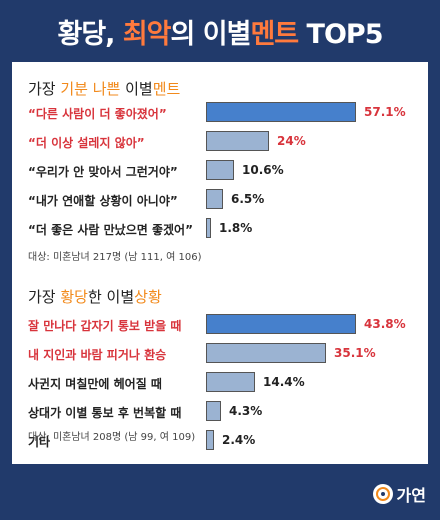 Image resolution: width=440 pixels, height=520 pixels. I want to click on bar-label: 상대가 이별 통보 후 번복할 때, so click(105, 413).